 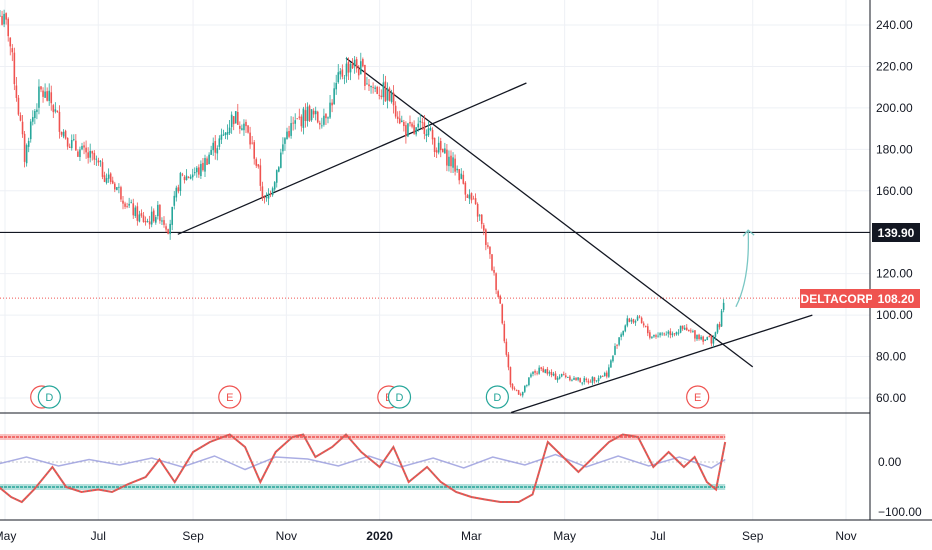 What do you see at coordinates (894, 108) in the screenshot?
I see `price-tick-label: 200.00` at bounding box center [894, 108].